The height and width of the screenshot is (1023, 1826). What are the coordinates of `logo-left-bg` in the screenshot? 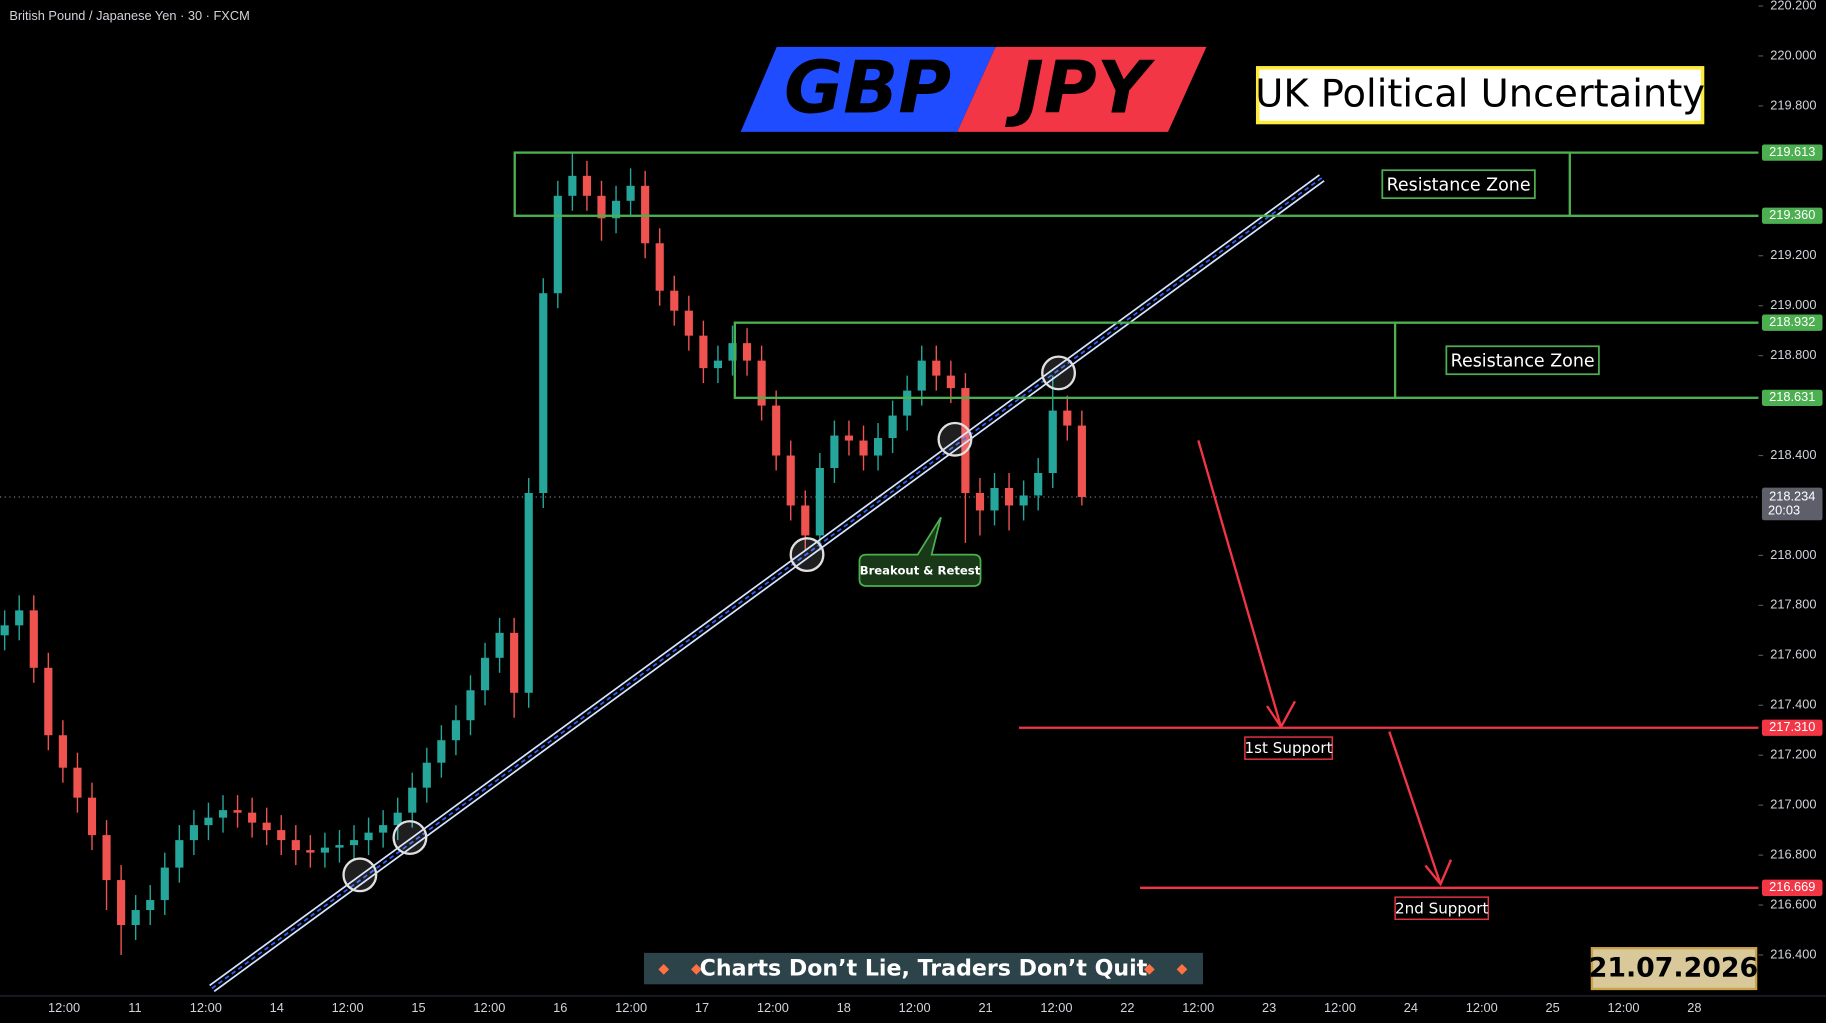 It's located at (868, 89).